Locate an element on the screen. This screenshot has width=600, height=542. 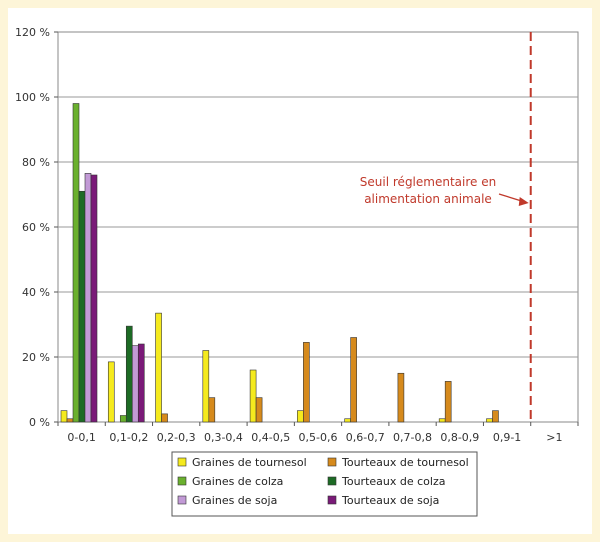
y-tick-label: 20 % is located at coordinates (36, 357).